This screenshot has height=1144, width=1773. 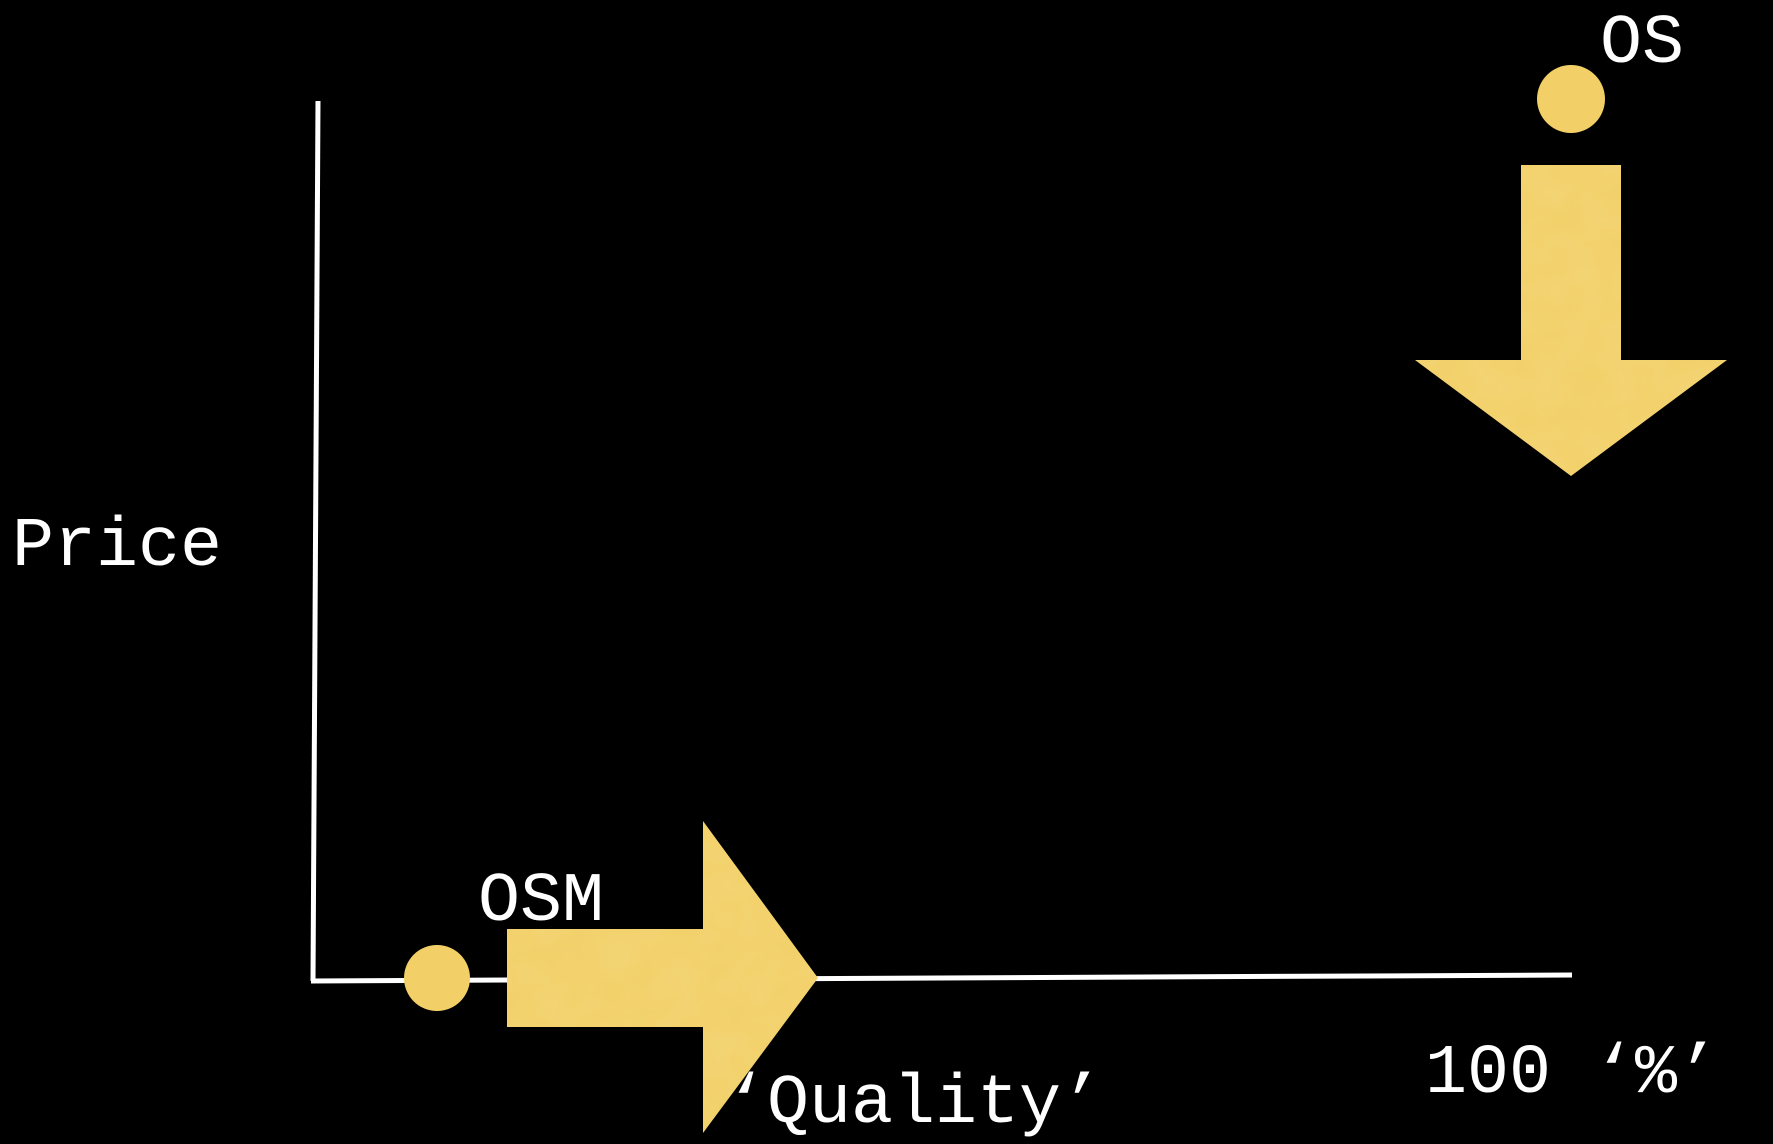 I want to click on x-axis-line, so click(x=941, y=978).